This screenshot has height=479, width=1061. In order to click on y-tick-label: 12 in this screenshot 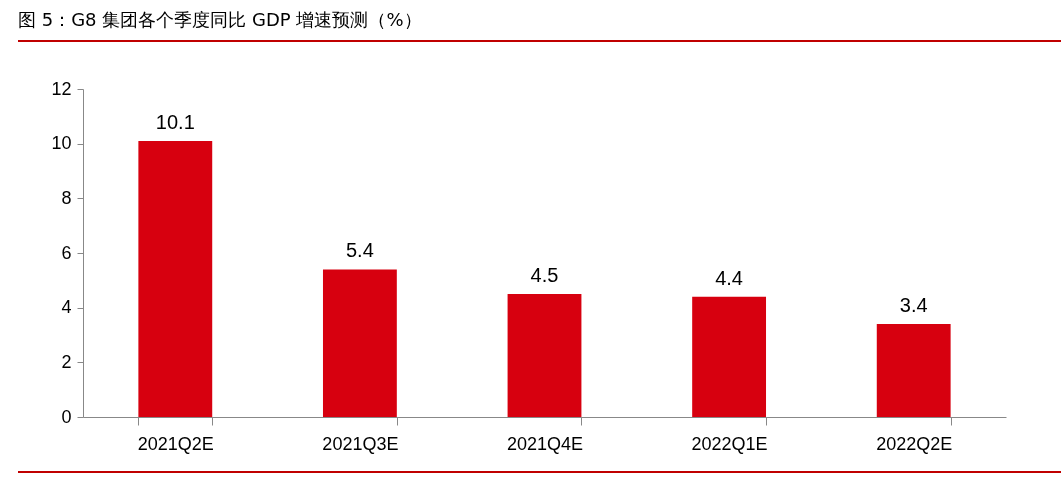, I will do `click(61, 88)`.